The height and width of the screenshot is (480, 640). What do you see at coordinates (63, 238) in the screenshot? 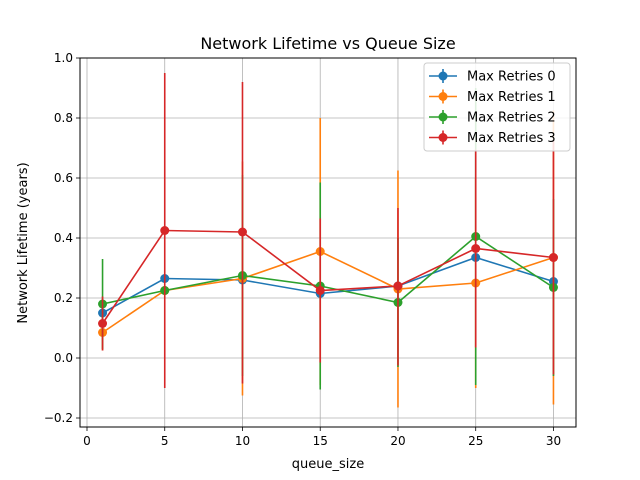
I see `y-tick-label: 0.4` at bounding box center [63, 238].